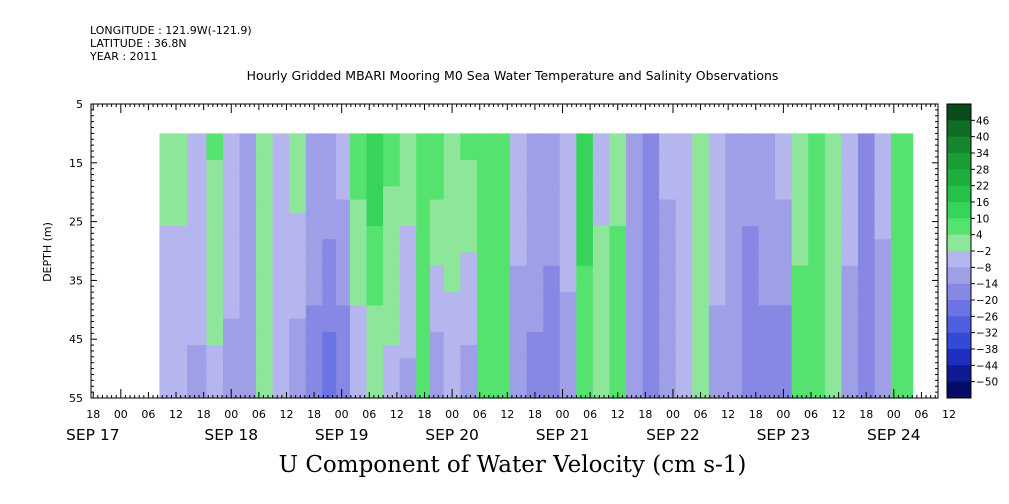  I want to click on x-date-label: SEP 18, so click(231, 435).